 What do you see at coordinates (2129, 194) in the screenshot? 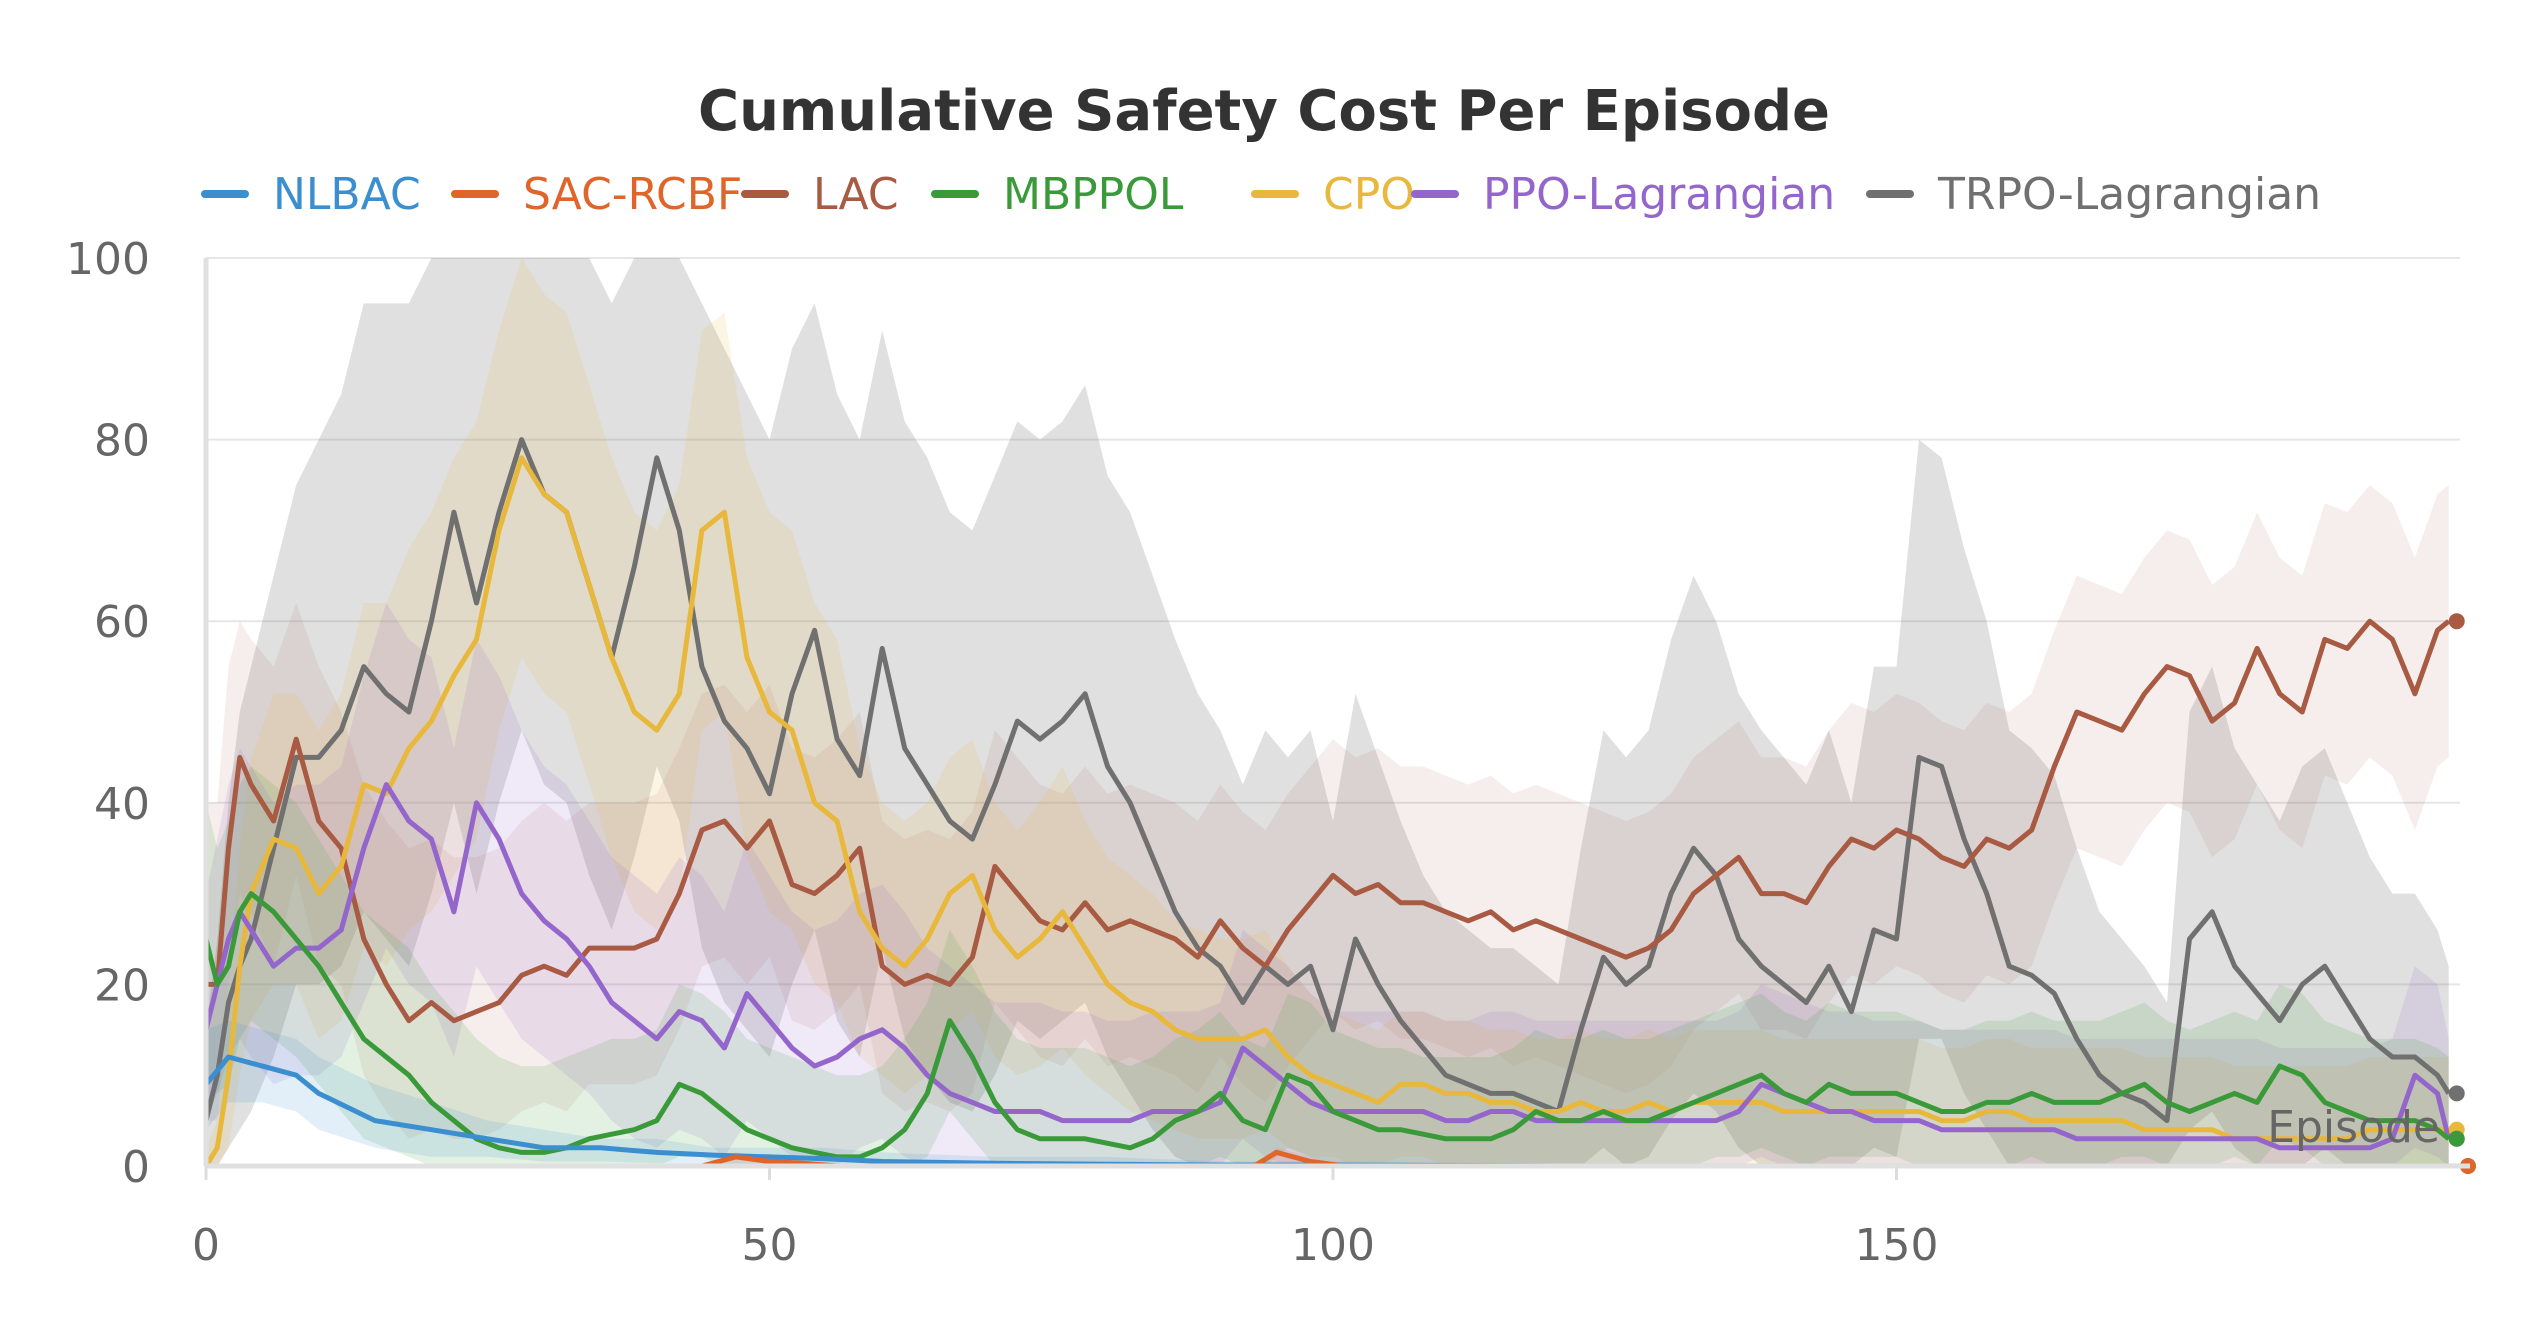
I see `legend-label: TRPO-Lagrangian` at bounding box center [2129, 194].